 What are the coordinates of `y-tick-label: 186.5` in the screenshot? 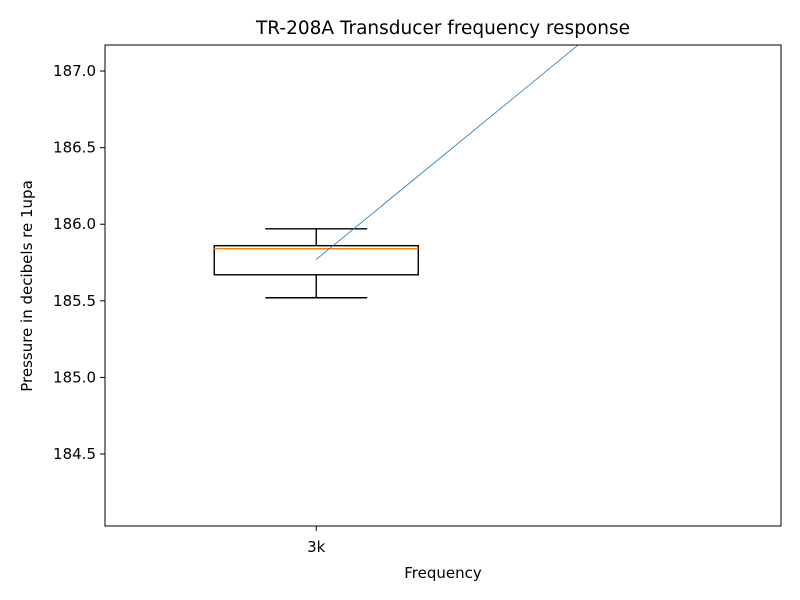 It's located at (74, 148).